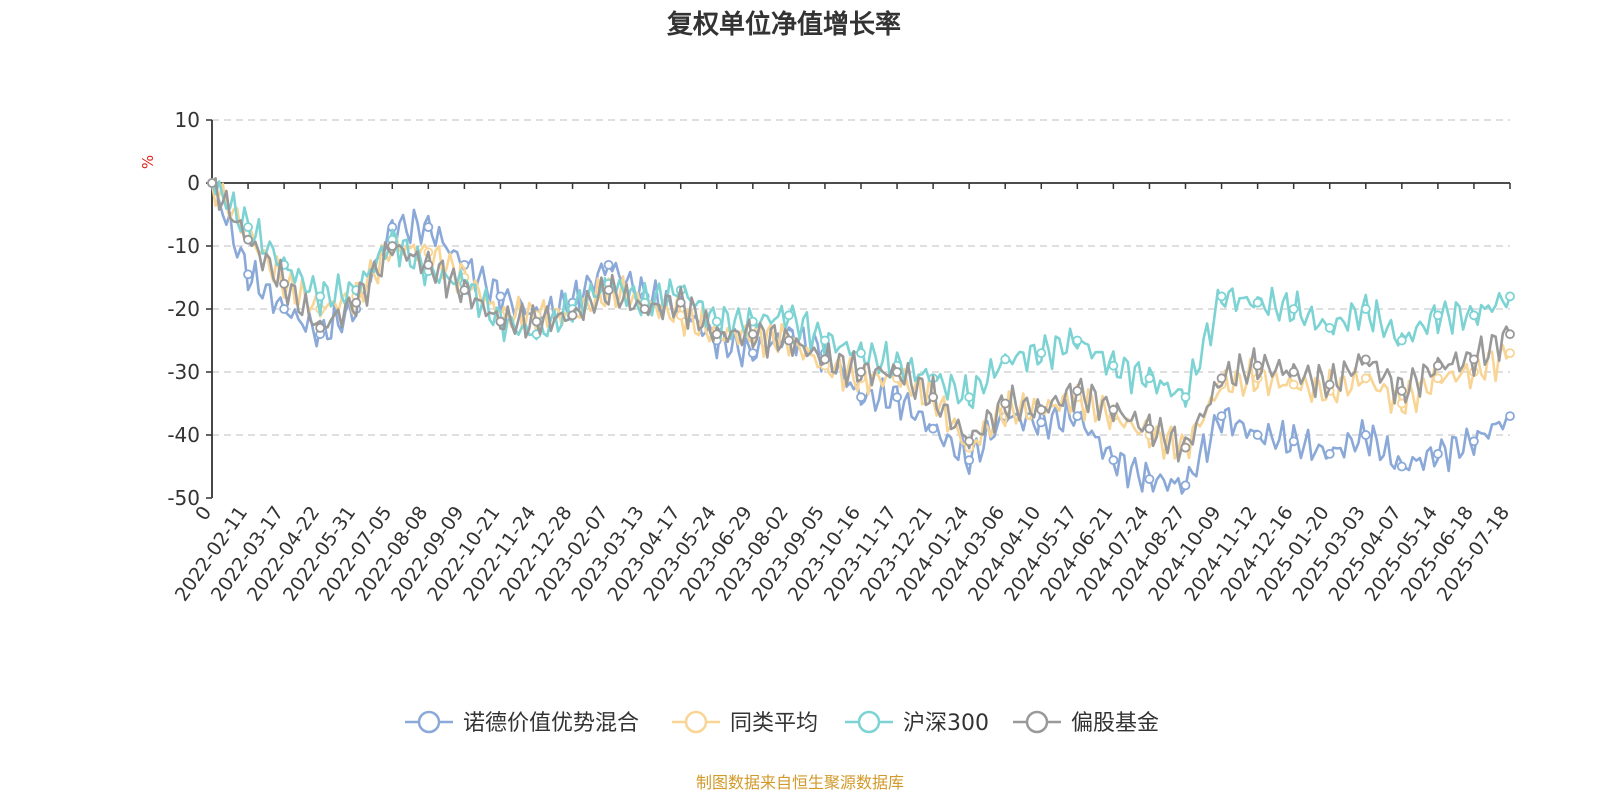 The height and width of the screenshot is (800, 1600). Describe the element at coordinates (187, 120) in the screenshot. I see `y-tick-label: 10` at that location.